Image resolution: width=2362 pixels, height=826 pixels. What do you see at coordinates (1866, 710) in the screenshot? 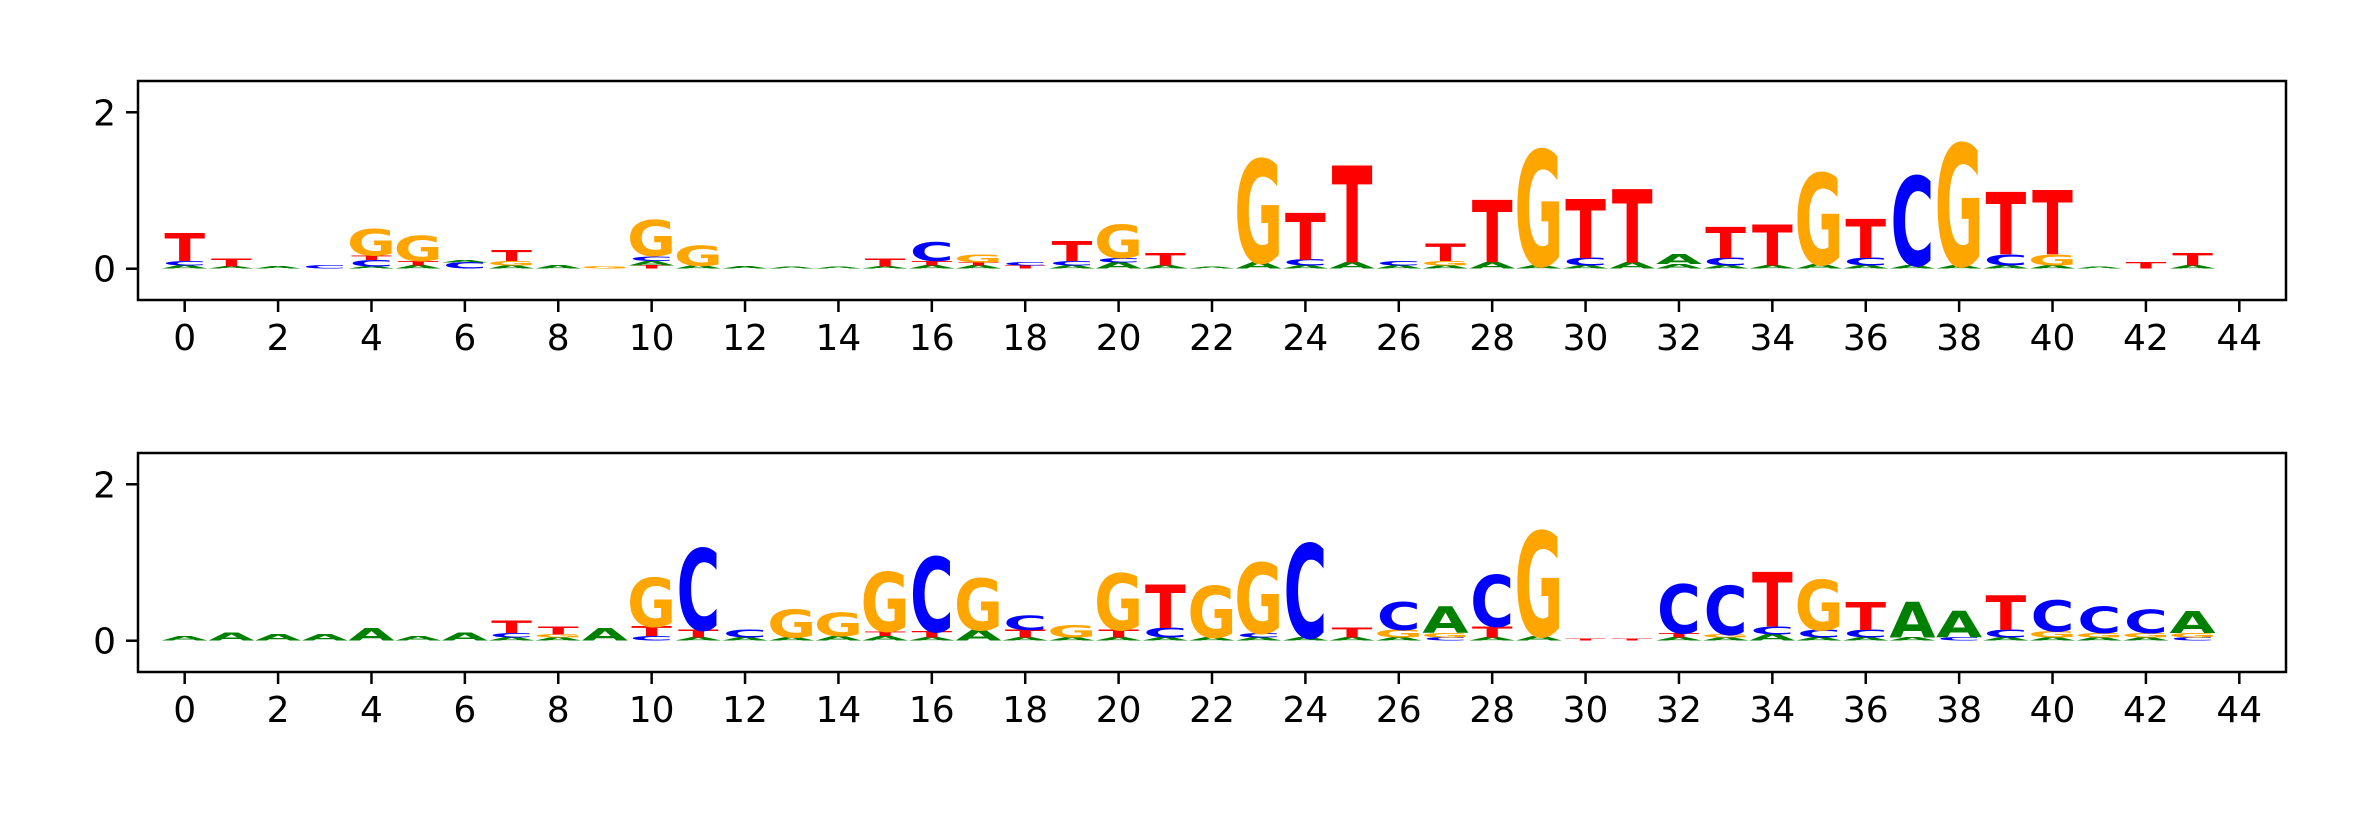
I see `x-tick-label: 36` at bounding box center [1866, 710].